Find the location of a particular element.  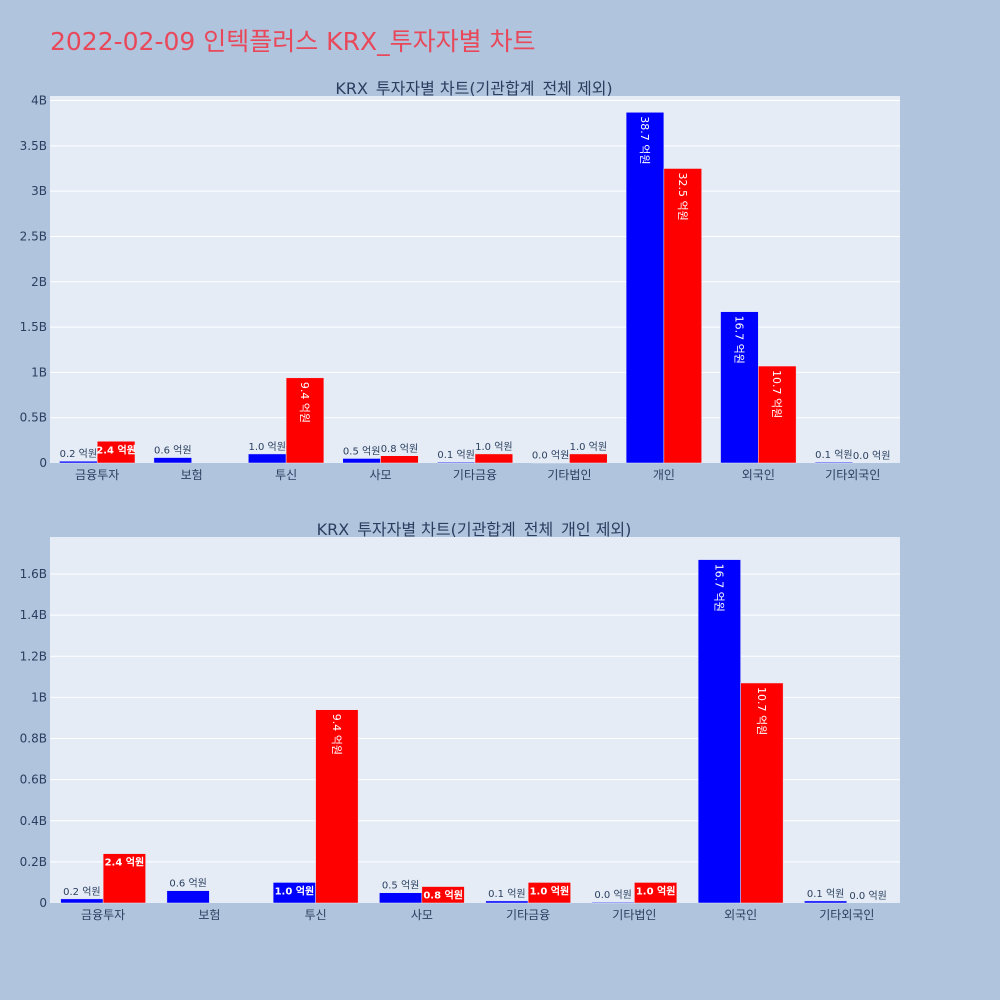

page-title: 2022-02-09 인텍플러스 KRX_투자자별 차트 is located at coordinates (293, 41).